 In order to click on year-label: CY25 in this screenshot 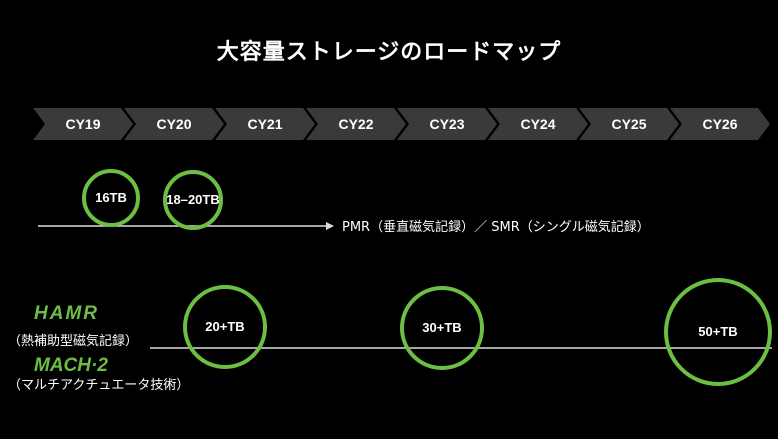, I will do `click(628, 124)`.